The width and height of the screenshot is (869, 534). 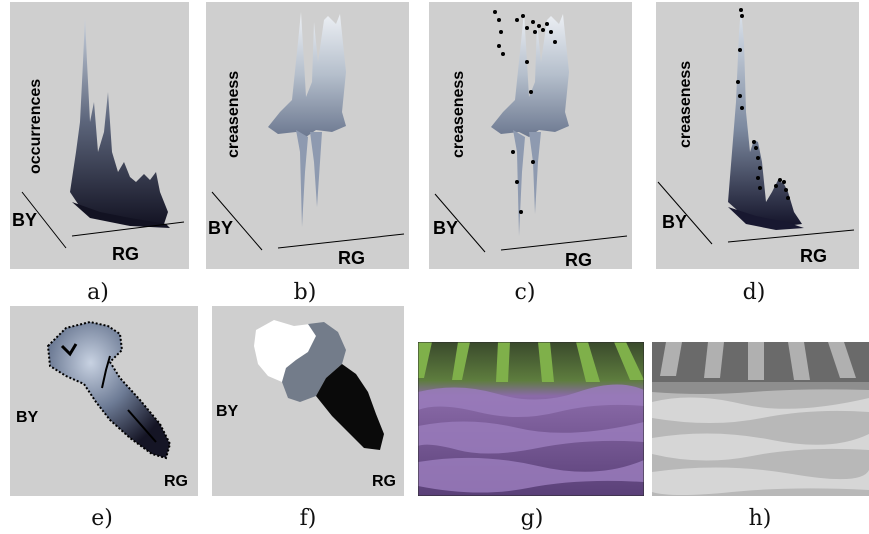 I want to click on segment-gray, so click(x=314, y=362).